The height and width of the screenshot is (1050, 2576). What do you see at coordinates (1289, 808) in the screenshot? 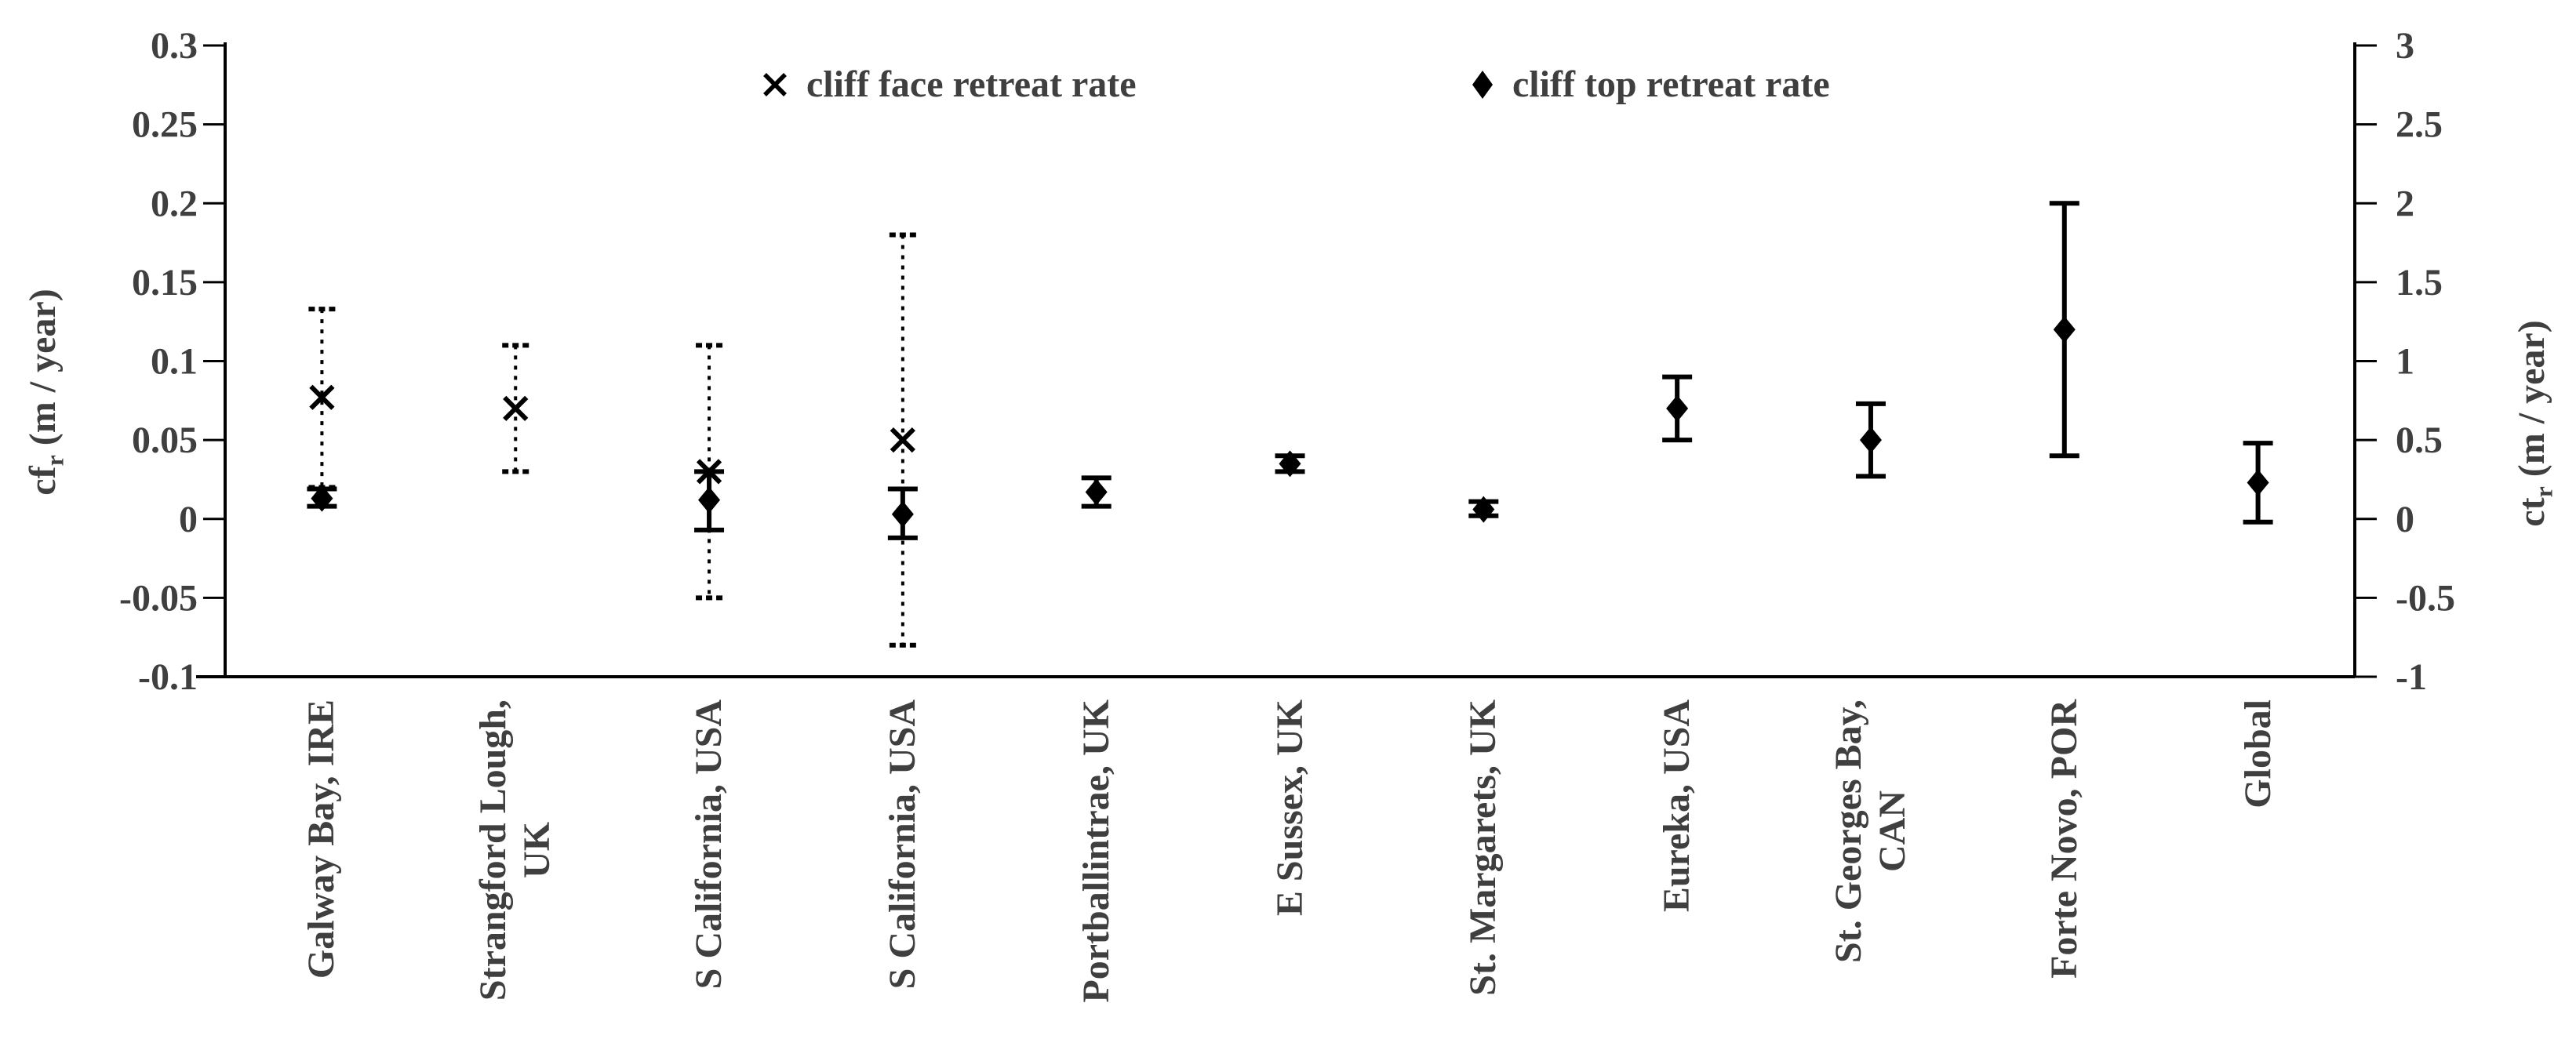
I see `x-category-label: E Sussex, UK` at bounding box center [1289, 808].